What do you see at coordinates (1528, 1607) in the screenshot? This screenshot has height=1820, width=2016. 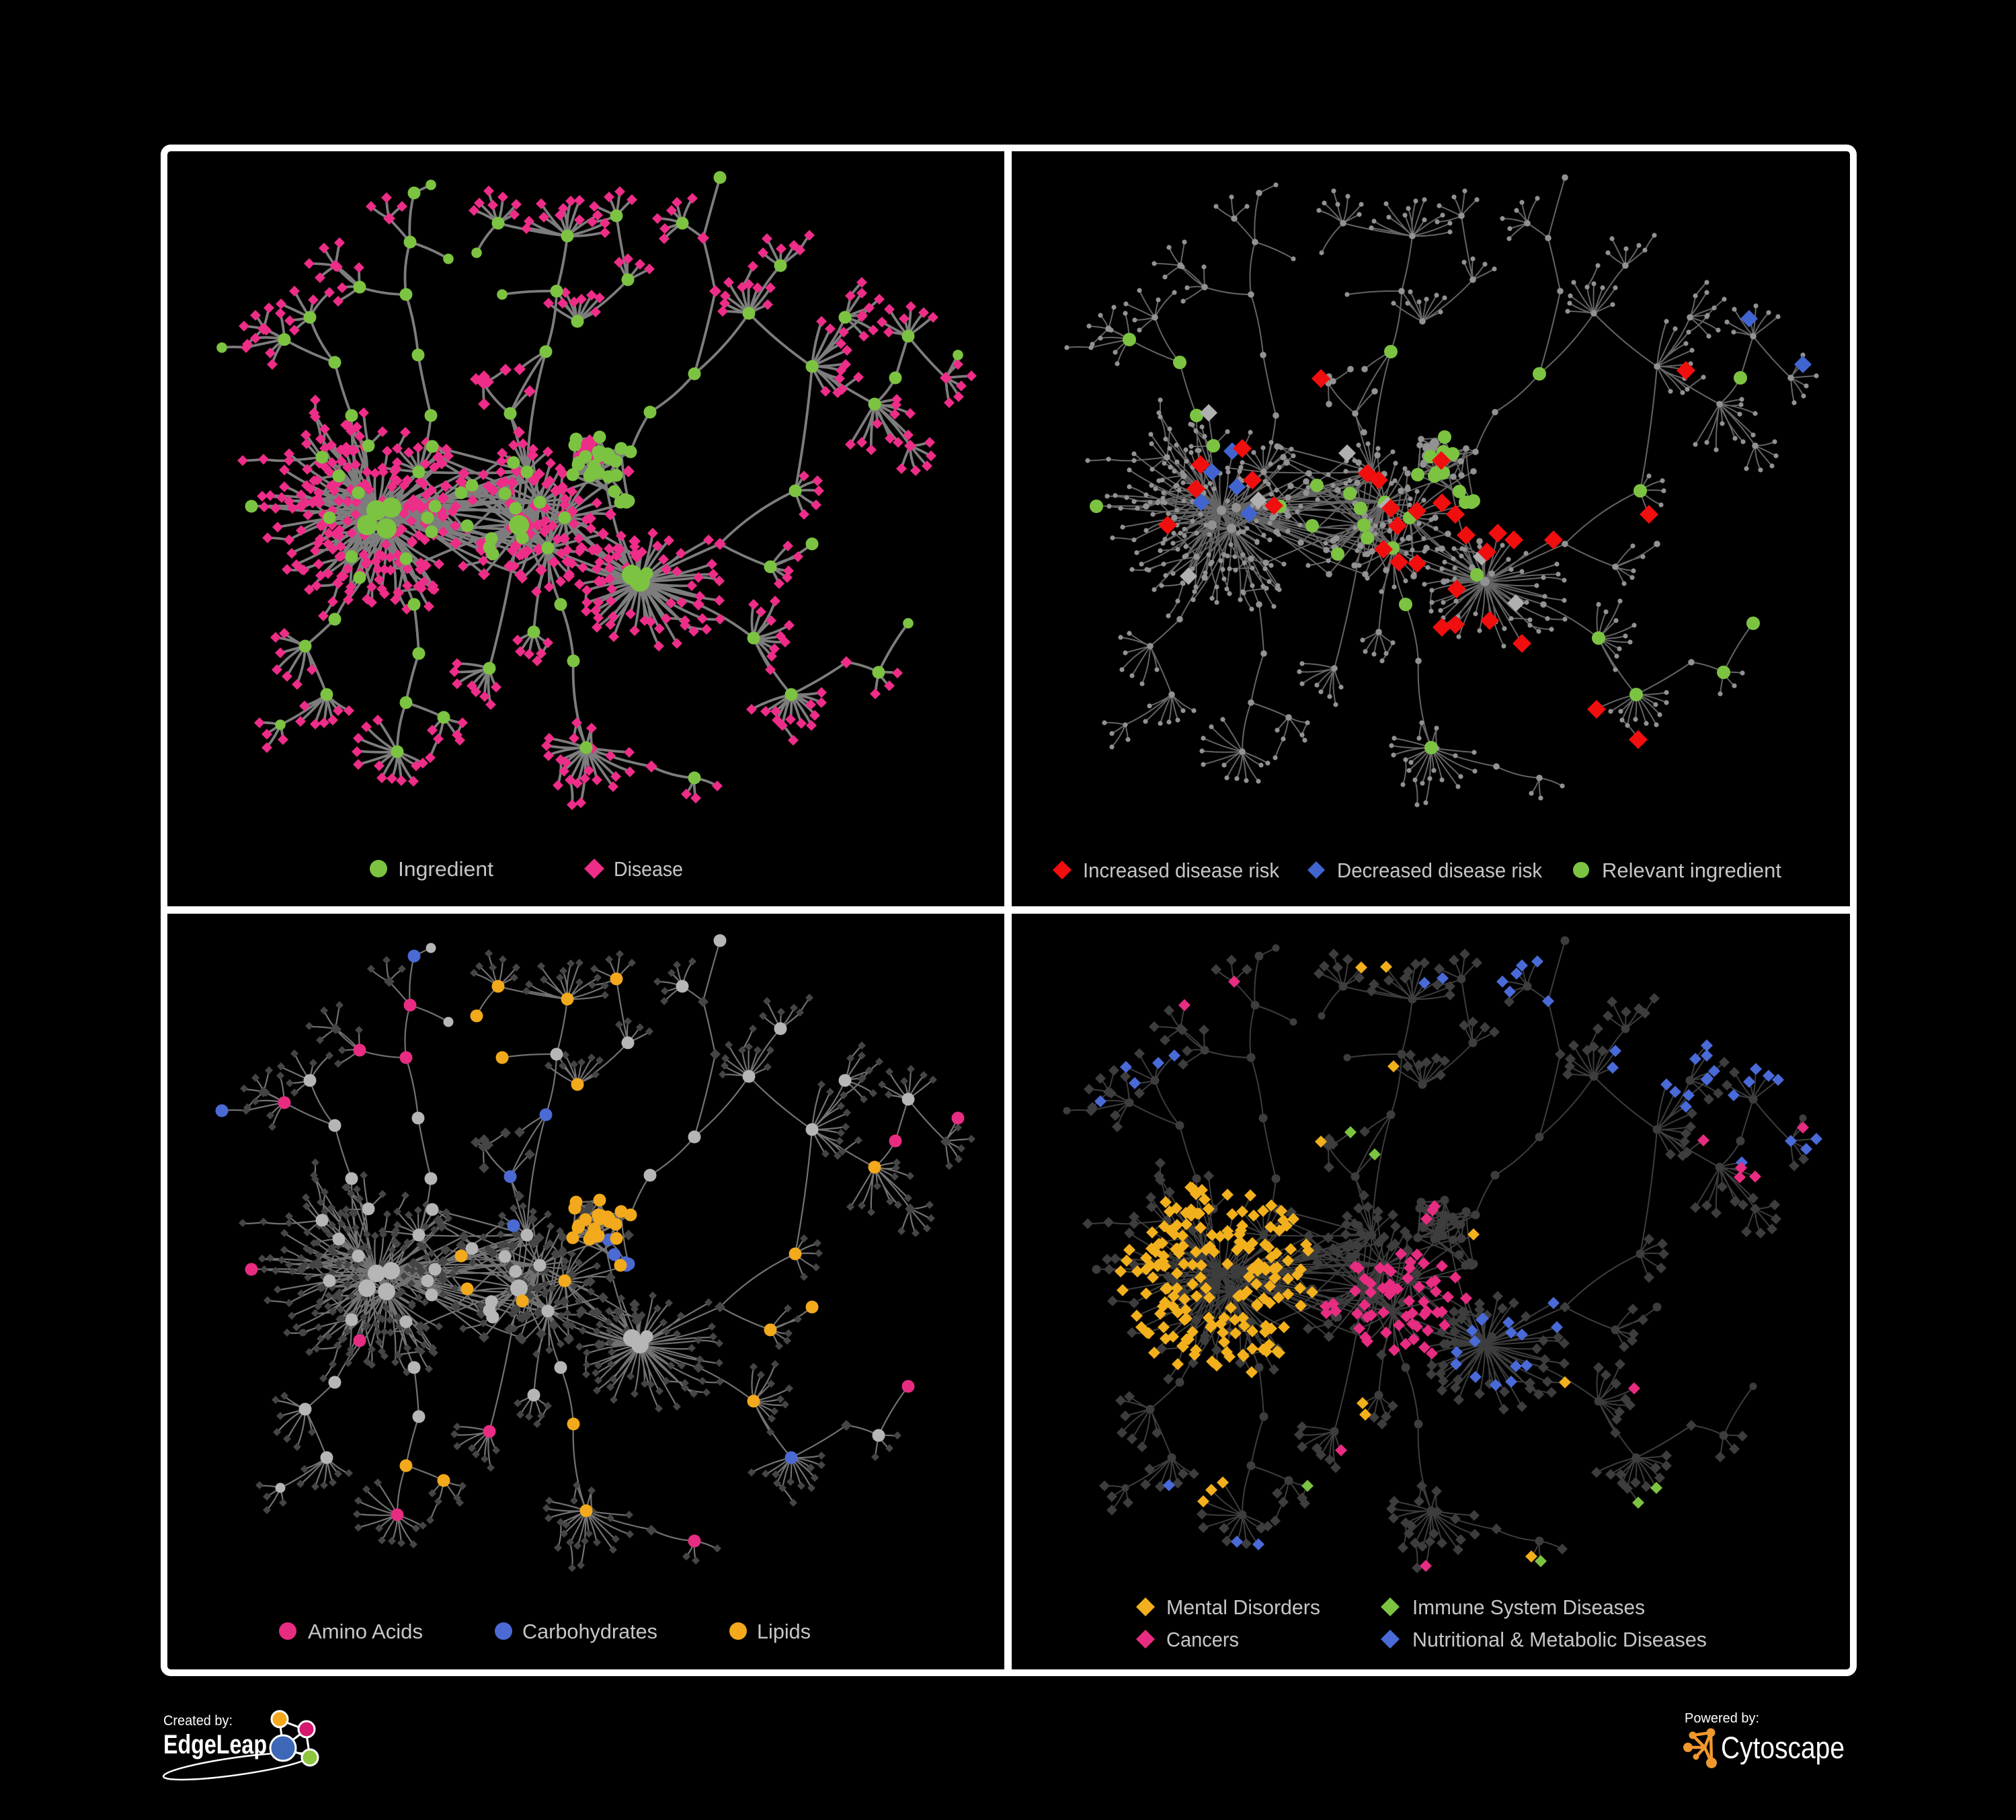 I see `svg-text: Immune System Diseases` at bounding box center [1528, 1607].